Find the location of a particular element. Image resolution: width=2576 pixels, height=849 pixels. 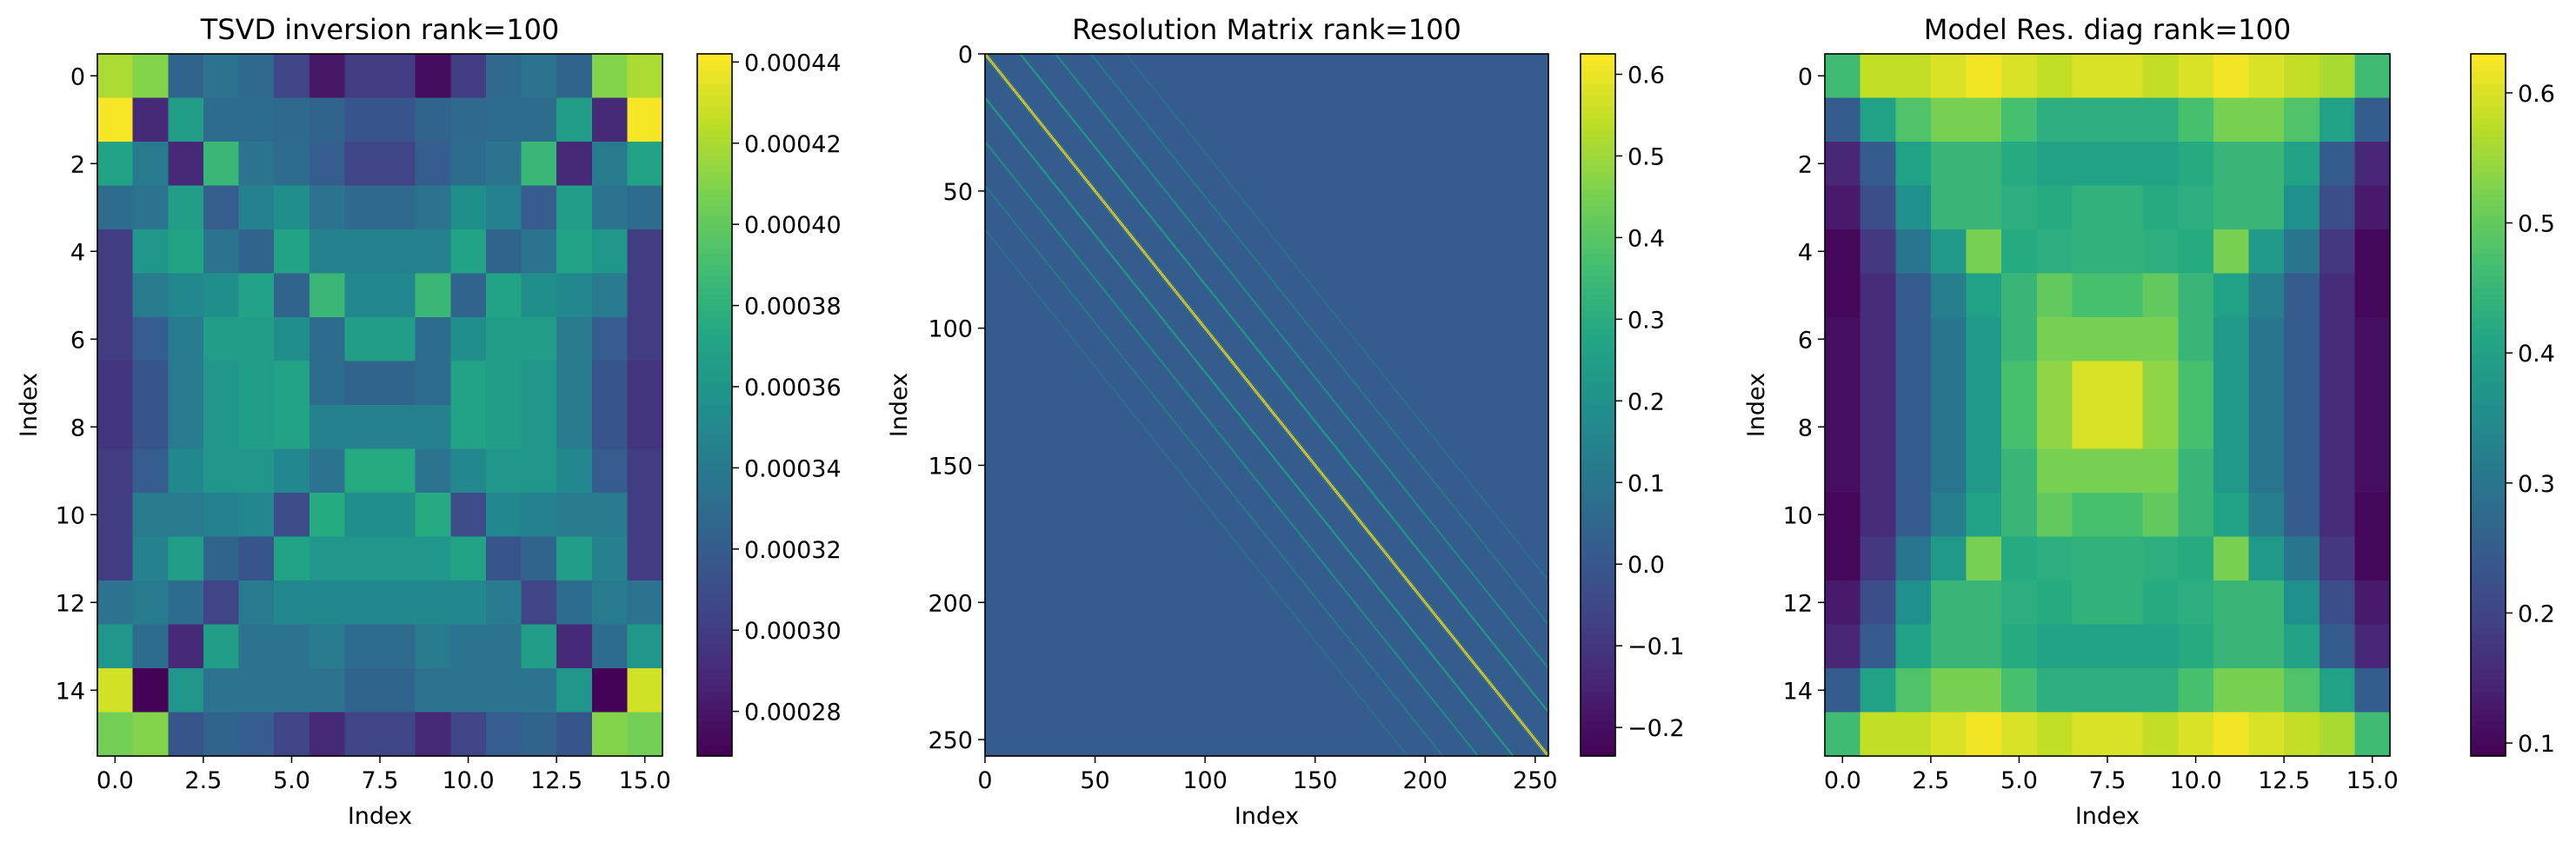

matrix-band is located at coordinates (1196, 493).